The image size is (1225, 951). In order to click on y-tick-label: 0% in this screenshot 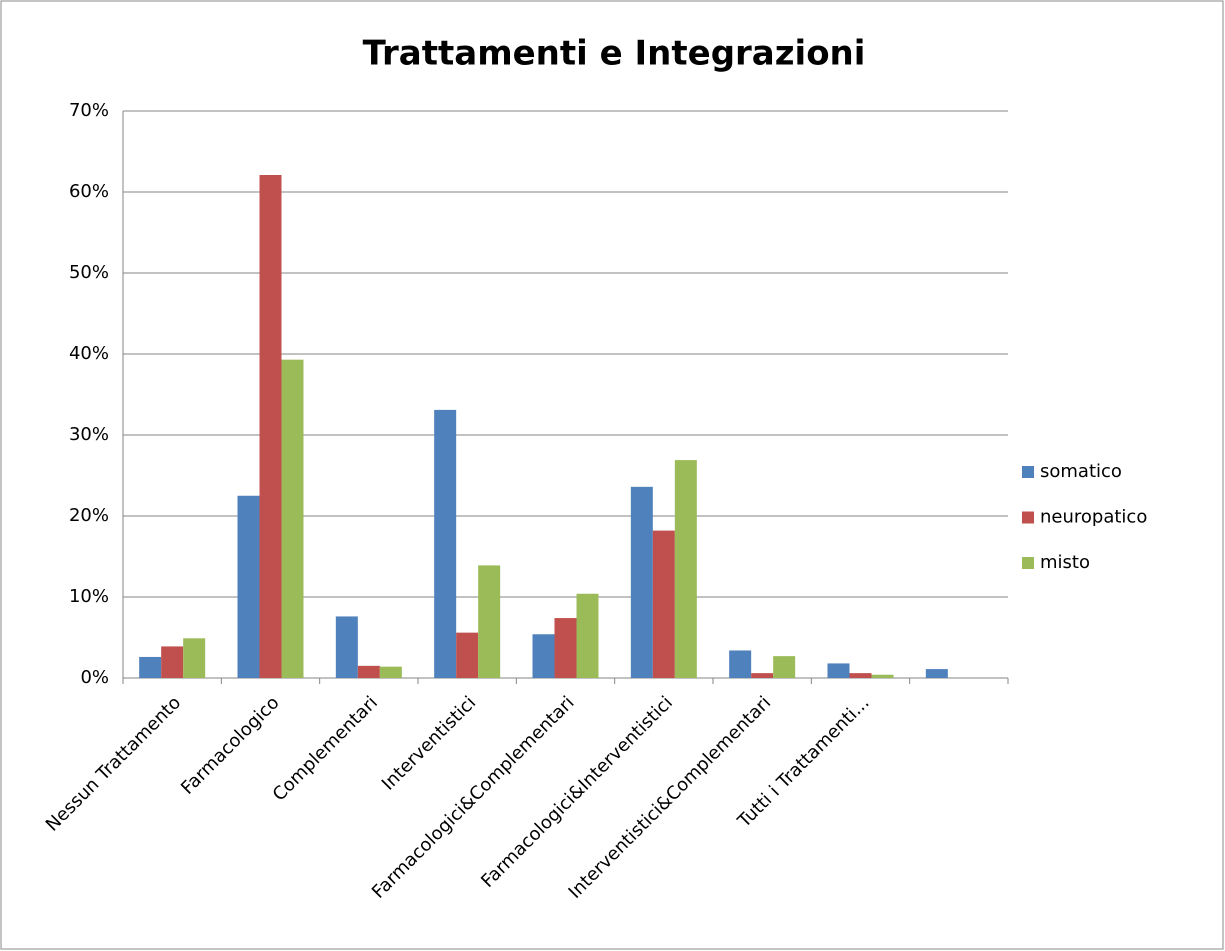, I will do `click(94, 677)`.